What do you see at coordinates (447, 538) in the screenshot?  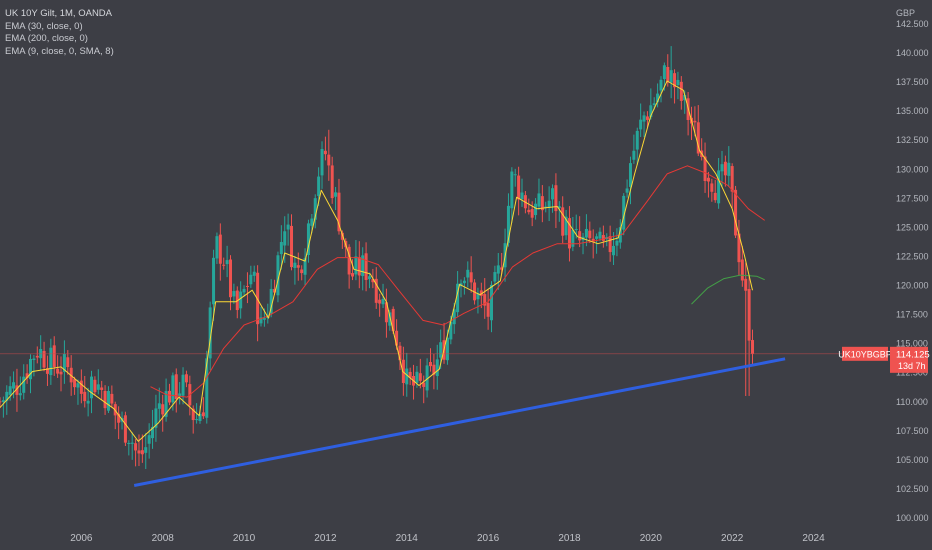 I see `time-axis: 2006 2008 2010 2012 2014 2016 2018 2020 2022 2024` at bounding box center [447, 538].